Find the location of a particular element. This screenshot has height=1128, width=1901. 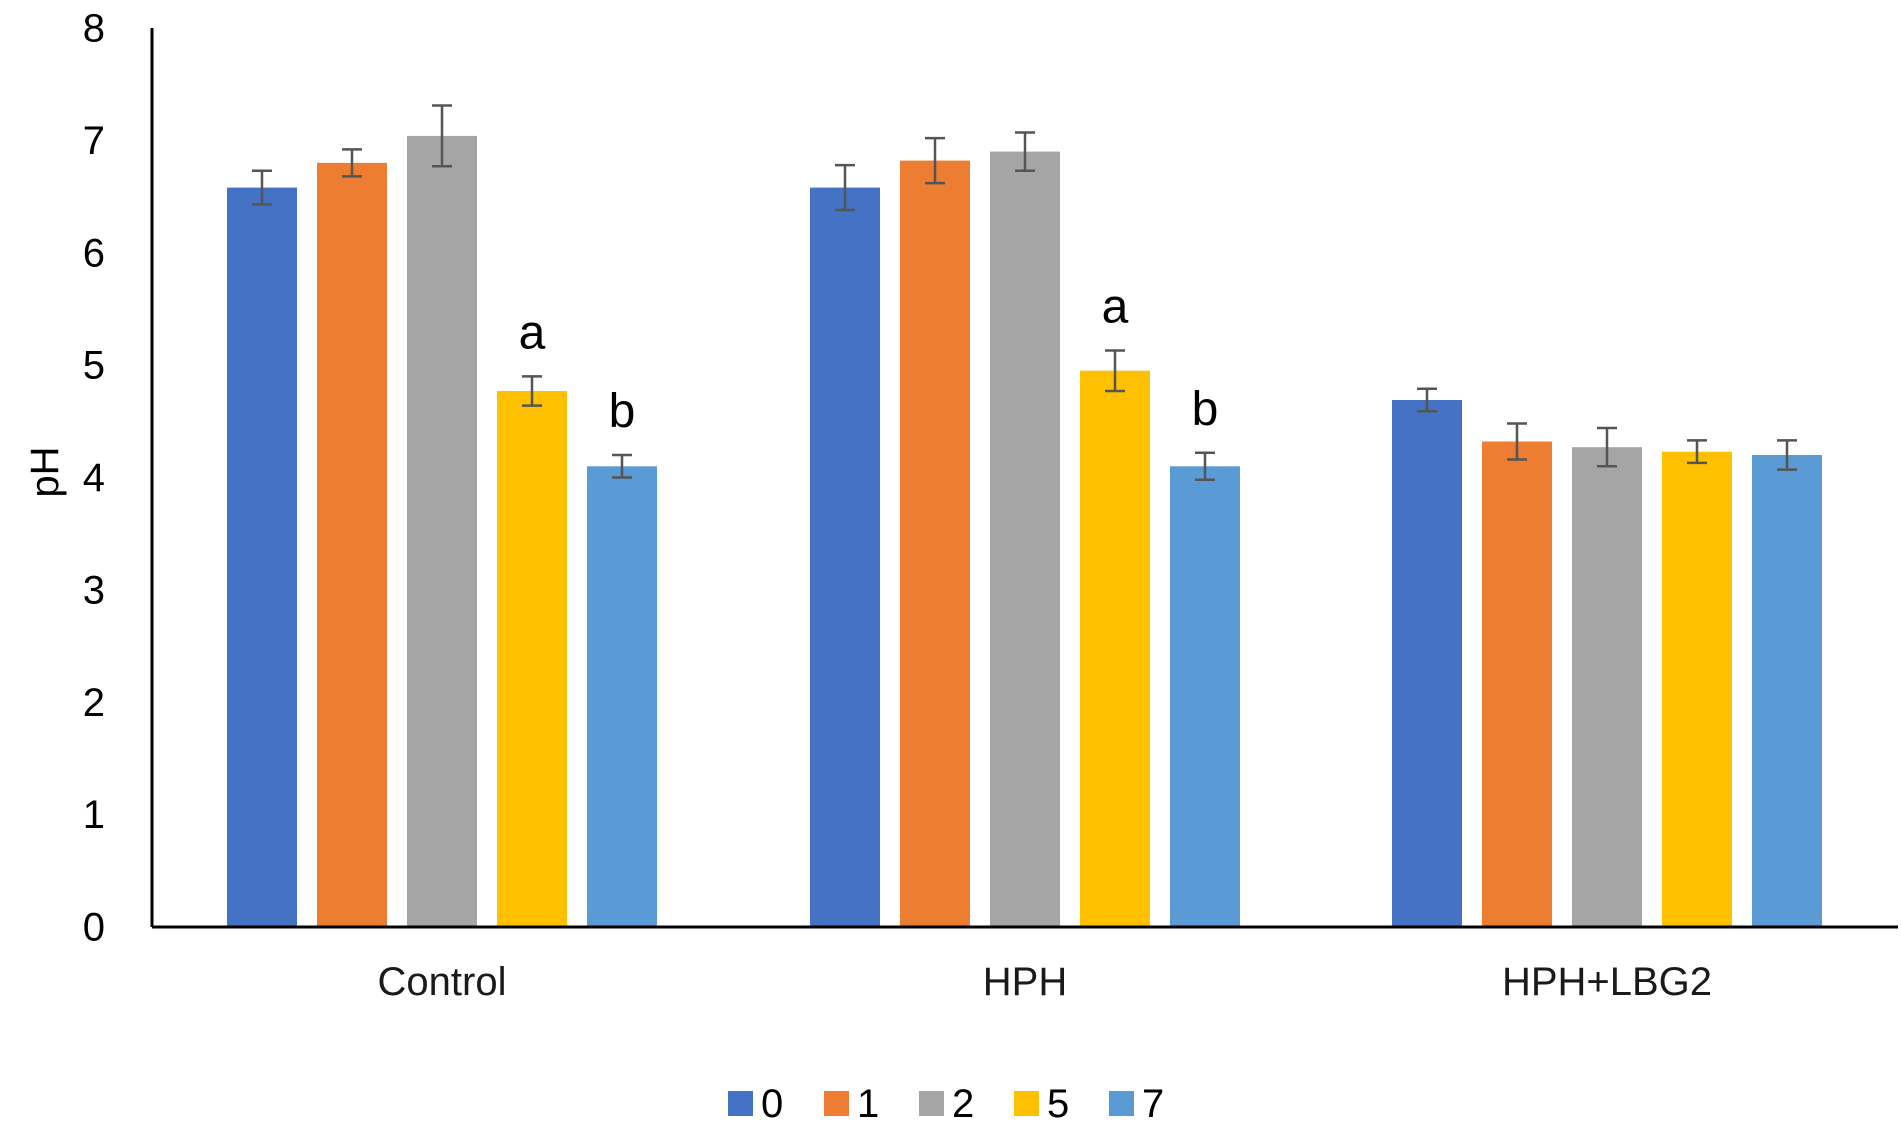

legend: 0 1 2 5 7 is located at coordinates (946, 1104).